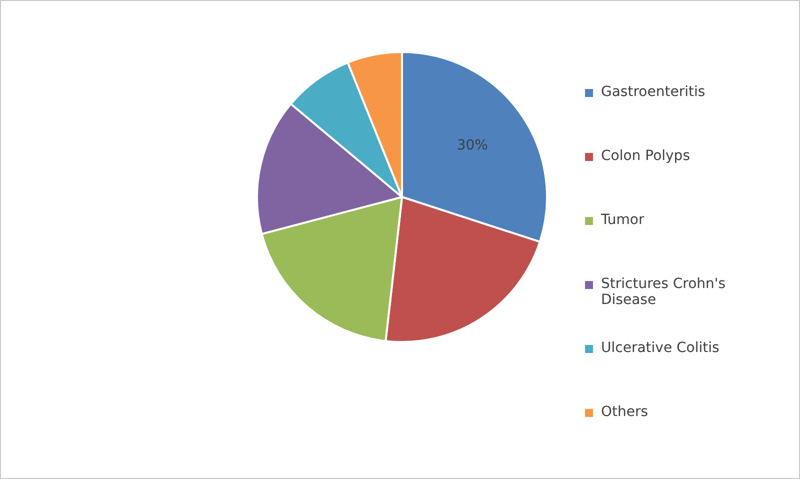 This screenshot has width=800, height=479. I want to click on legend-label: Ulcerative Colitis, so click(660, 348).